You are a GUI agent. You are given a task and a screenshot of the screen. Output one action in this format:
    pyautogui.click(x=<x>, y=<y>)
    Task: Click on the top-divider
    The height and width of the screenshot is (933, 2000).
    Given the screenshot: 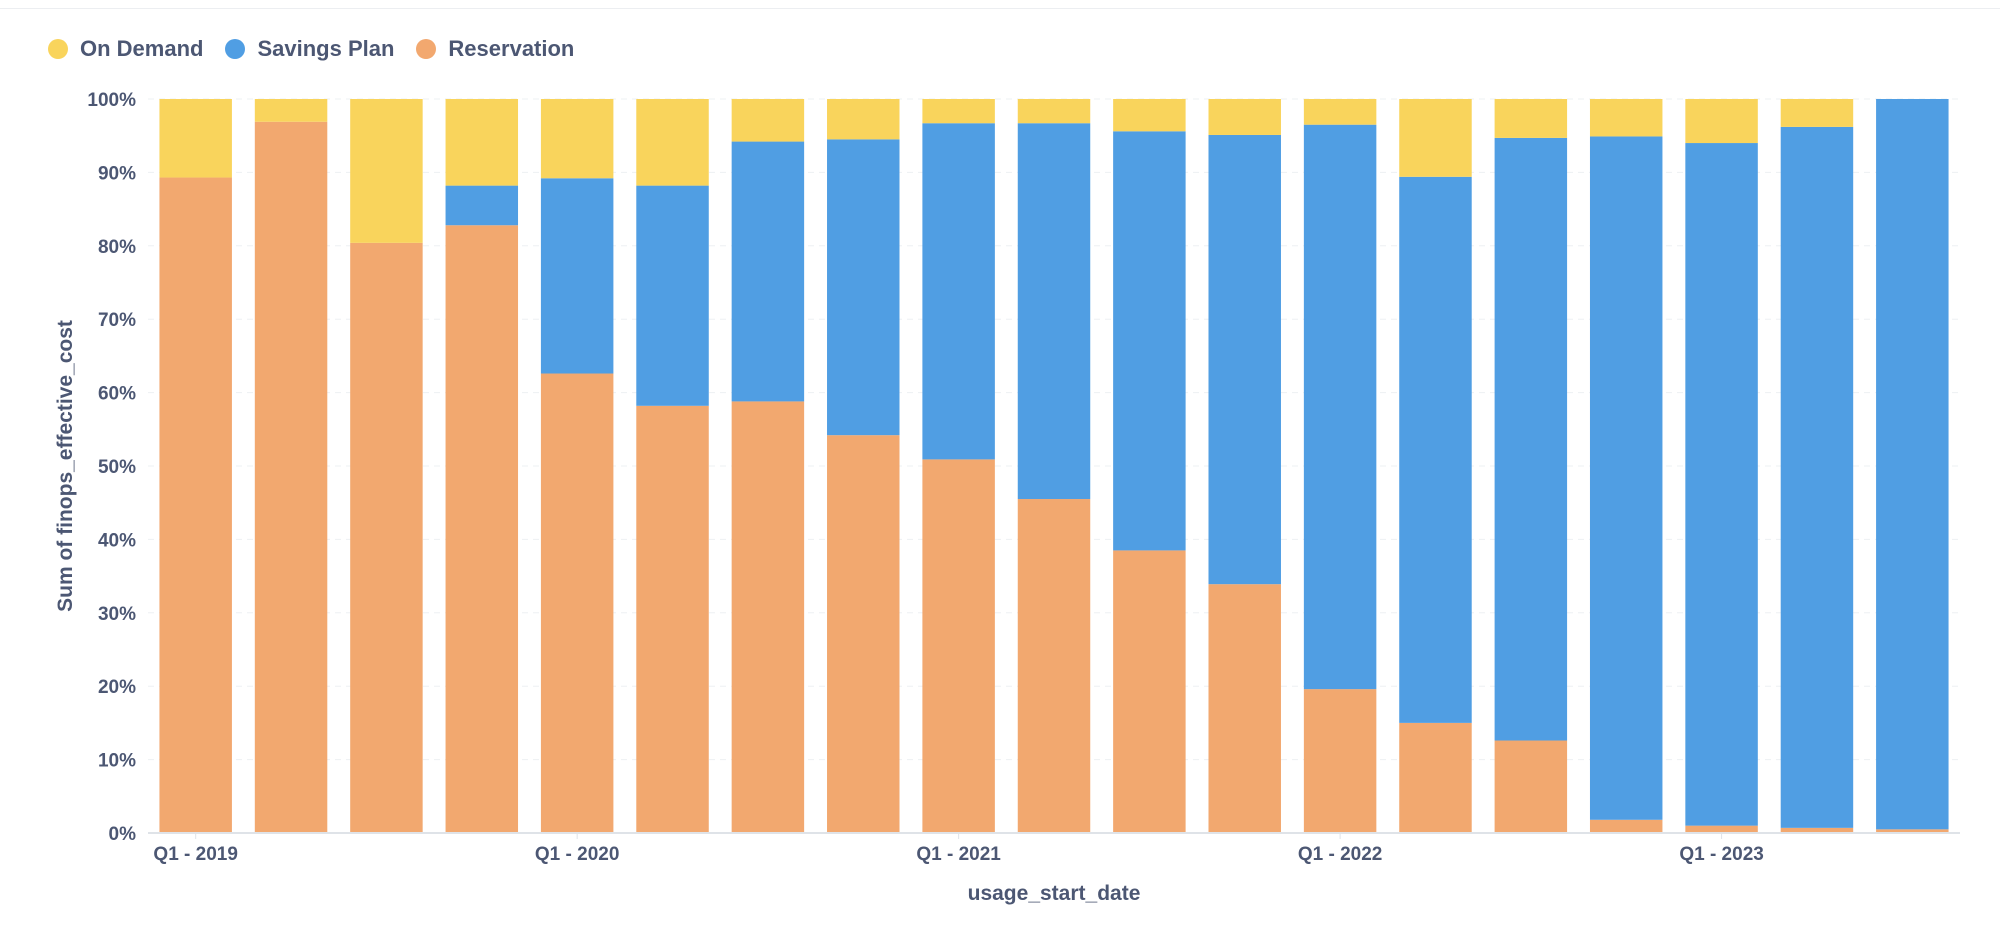 What is the action you would take?
    pyautogui.click(x=1000, y=8)
    